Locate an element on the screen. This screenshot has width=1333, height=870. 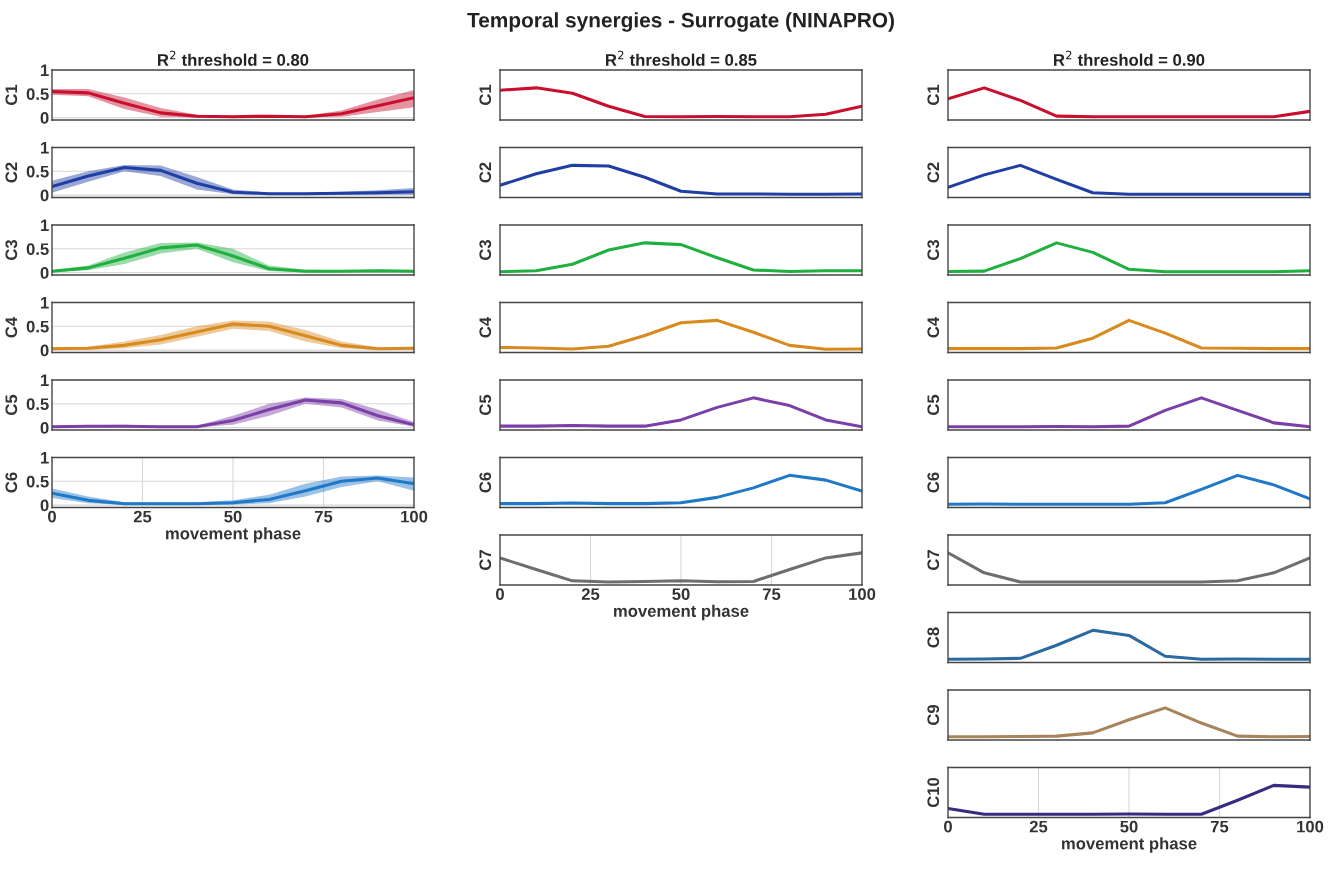
chart-subtitle: R$^{2}$ threshold = 0.85 is located at coordinates (681, 58).